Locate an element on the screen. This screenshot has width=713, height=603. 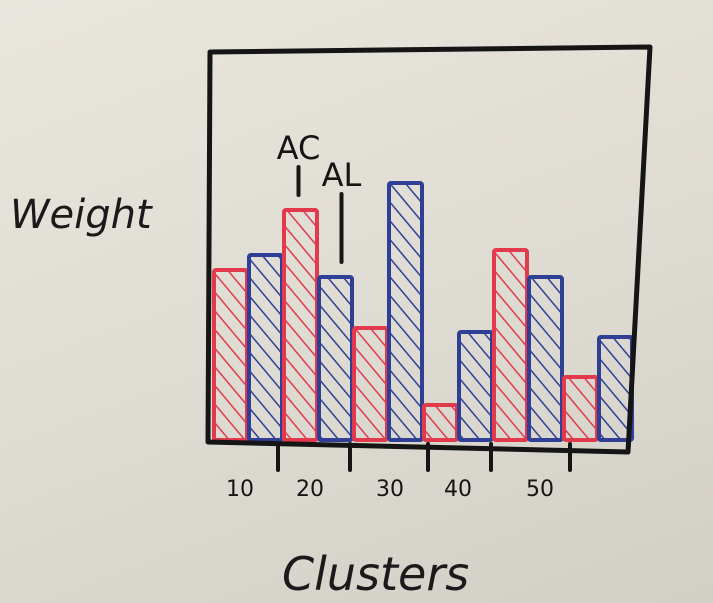
x-tick-label-20: 20 is located at coordinates (310, 489).